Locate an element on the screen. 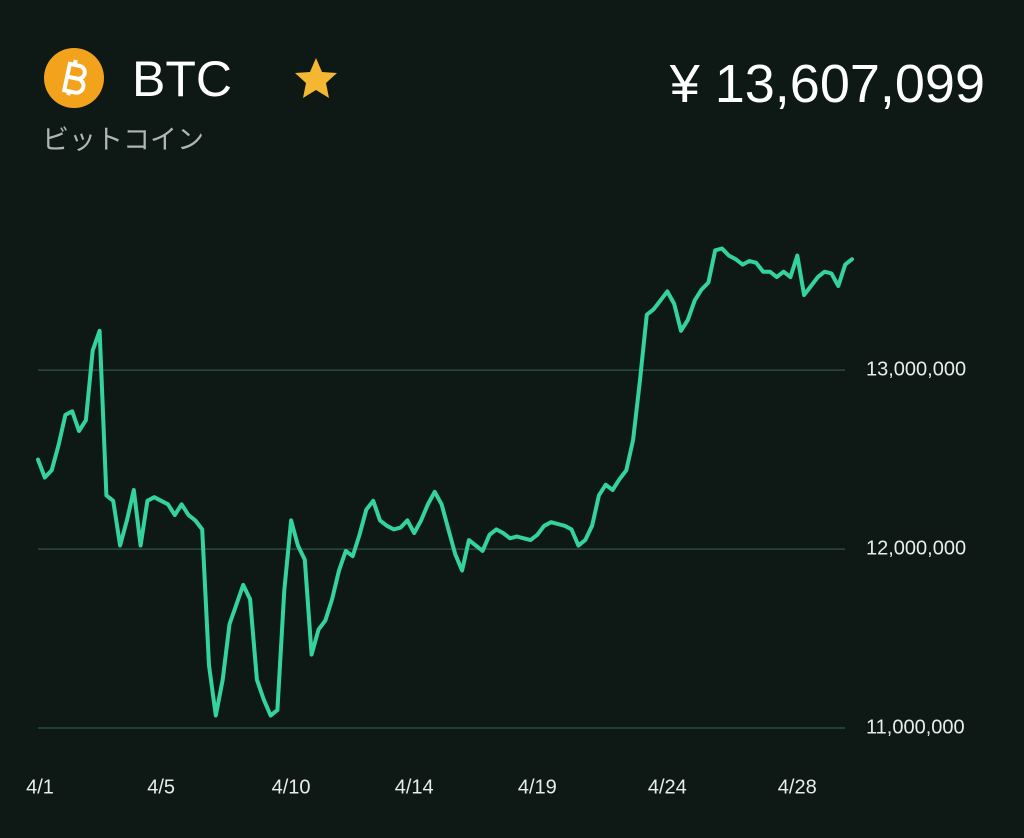 This screenshot has height=838, width=1024. x-tick-label: 4/1 is located at coordinates (40, 787).